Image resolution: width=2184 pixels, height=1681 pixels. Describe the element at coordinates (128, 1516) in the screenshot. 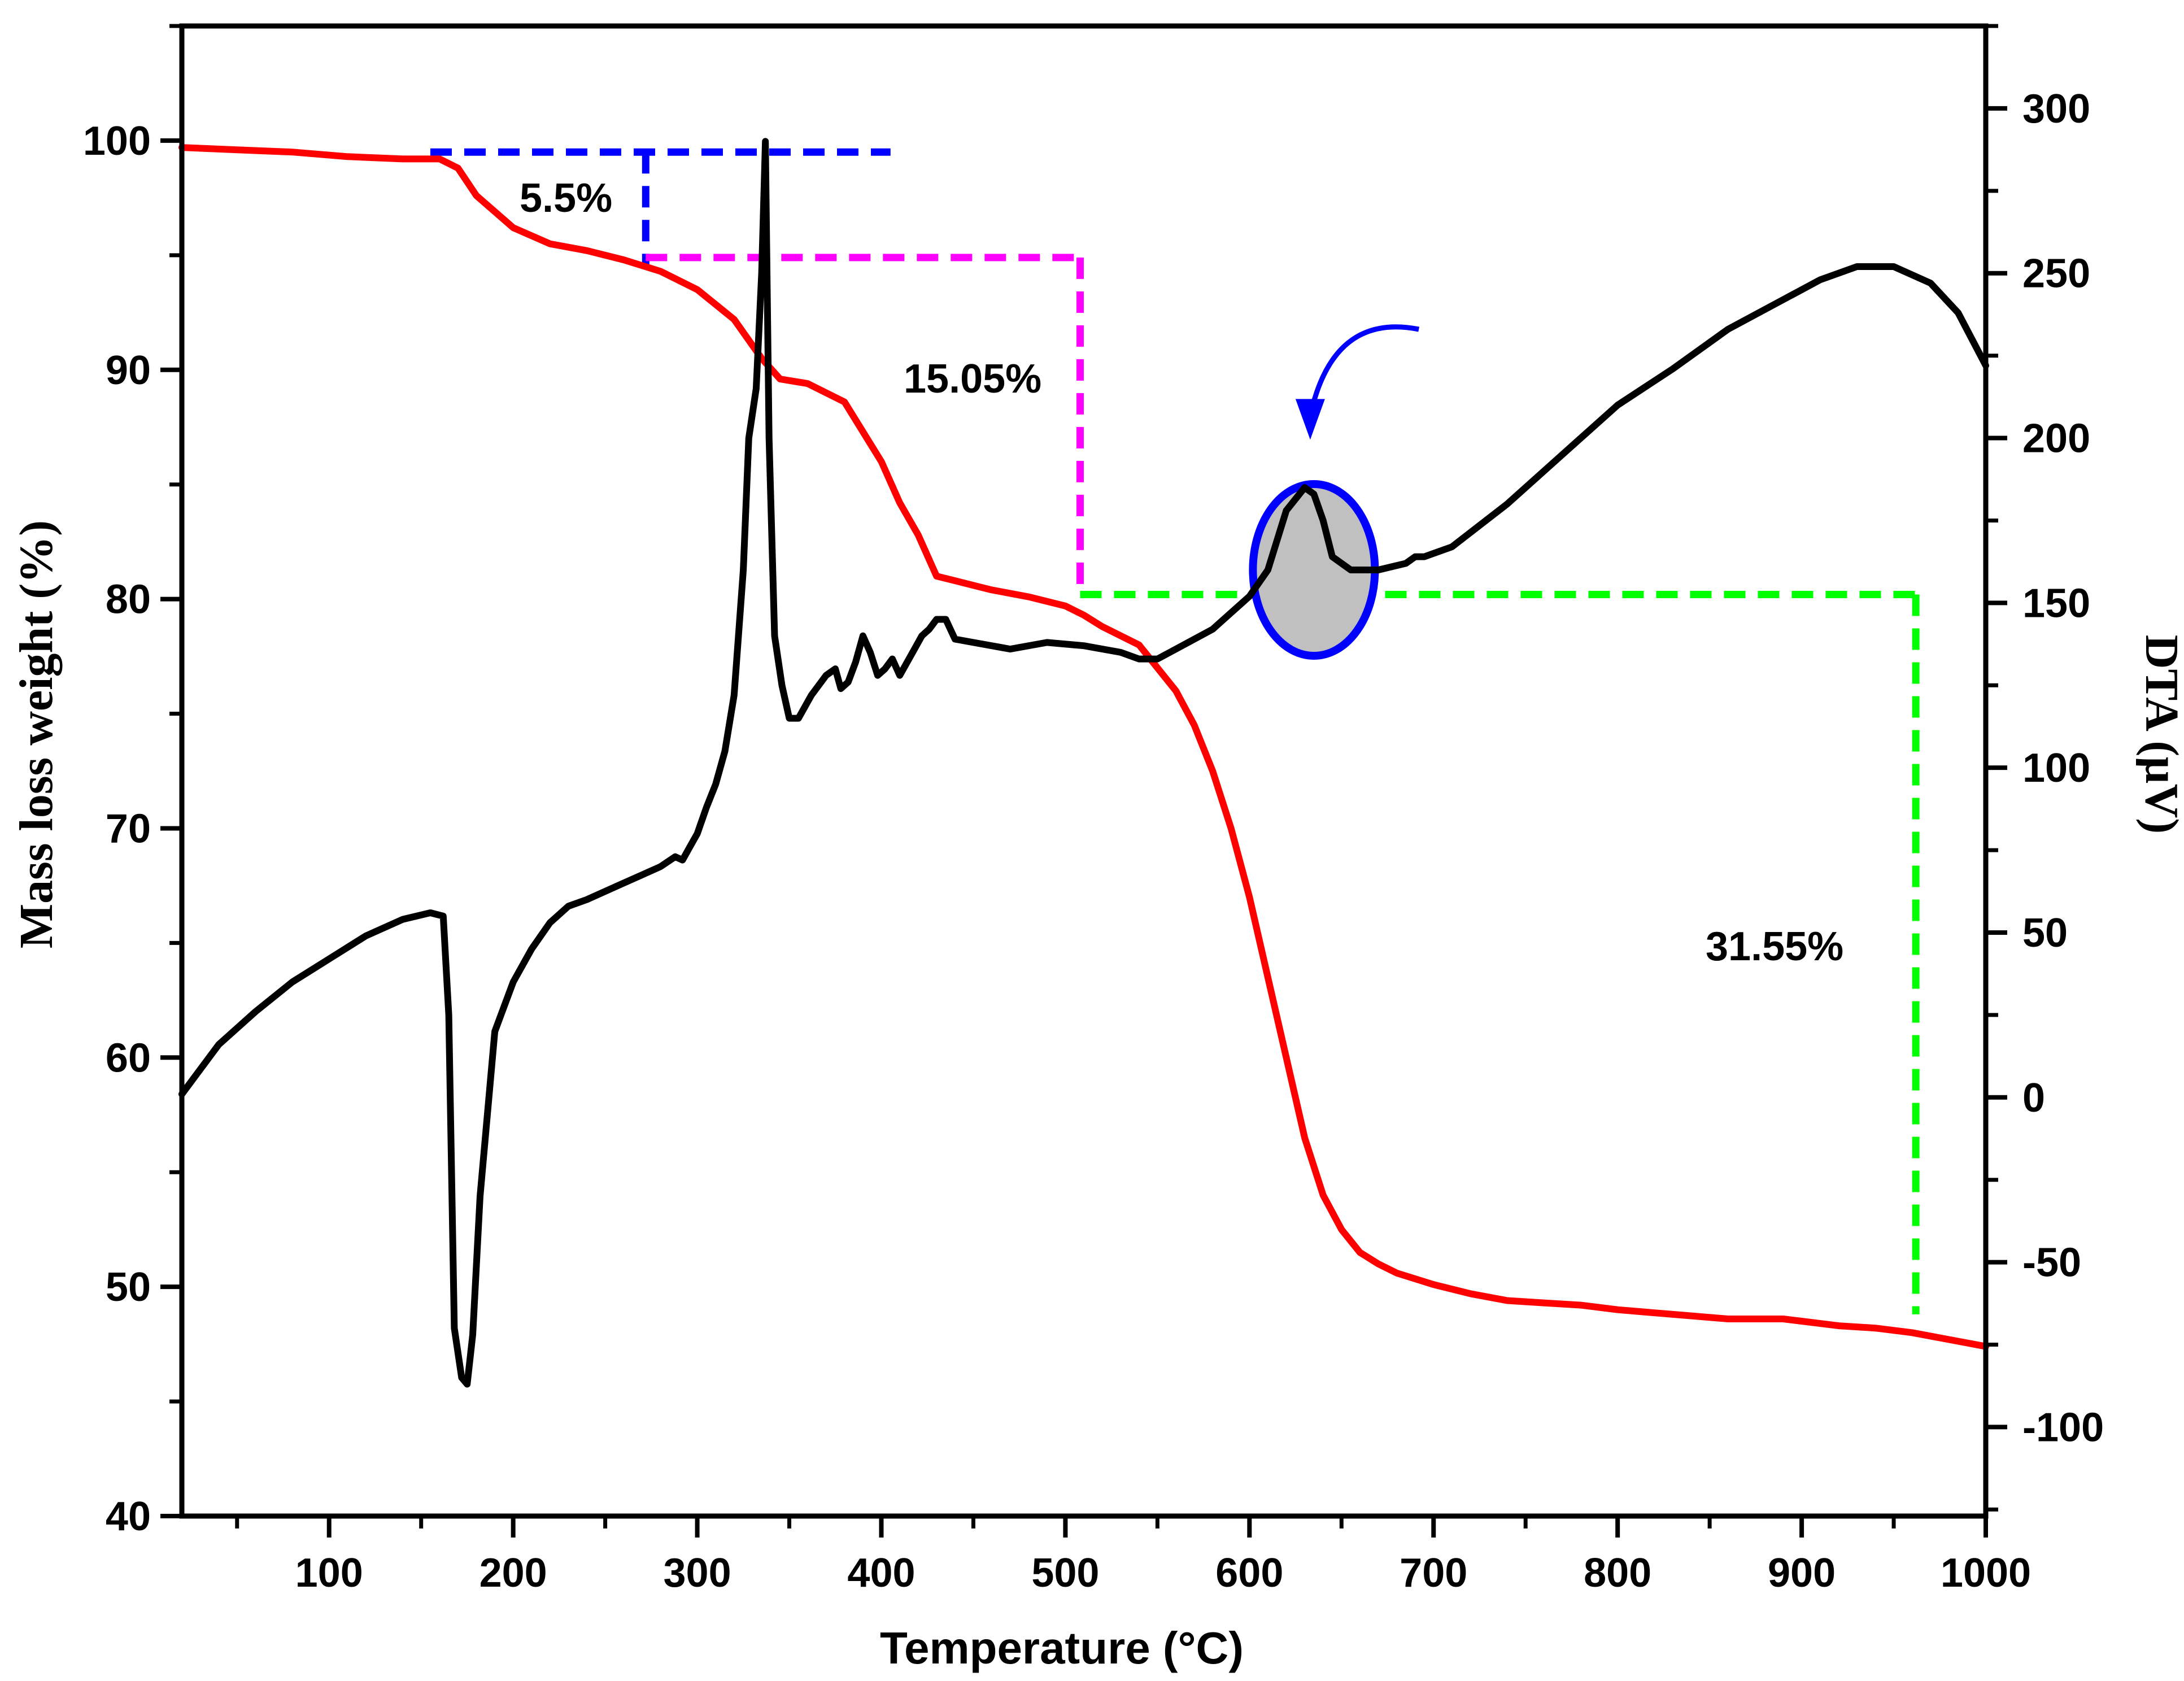

I see `y-left-tick-label: 40` at that location.